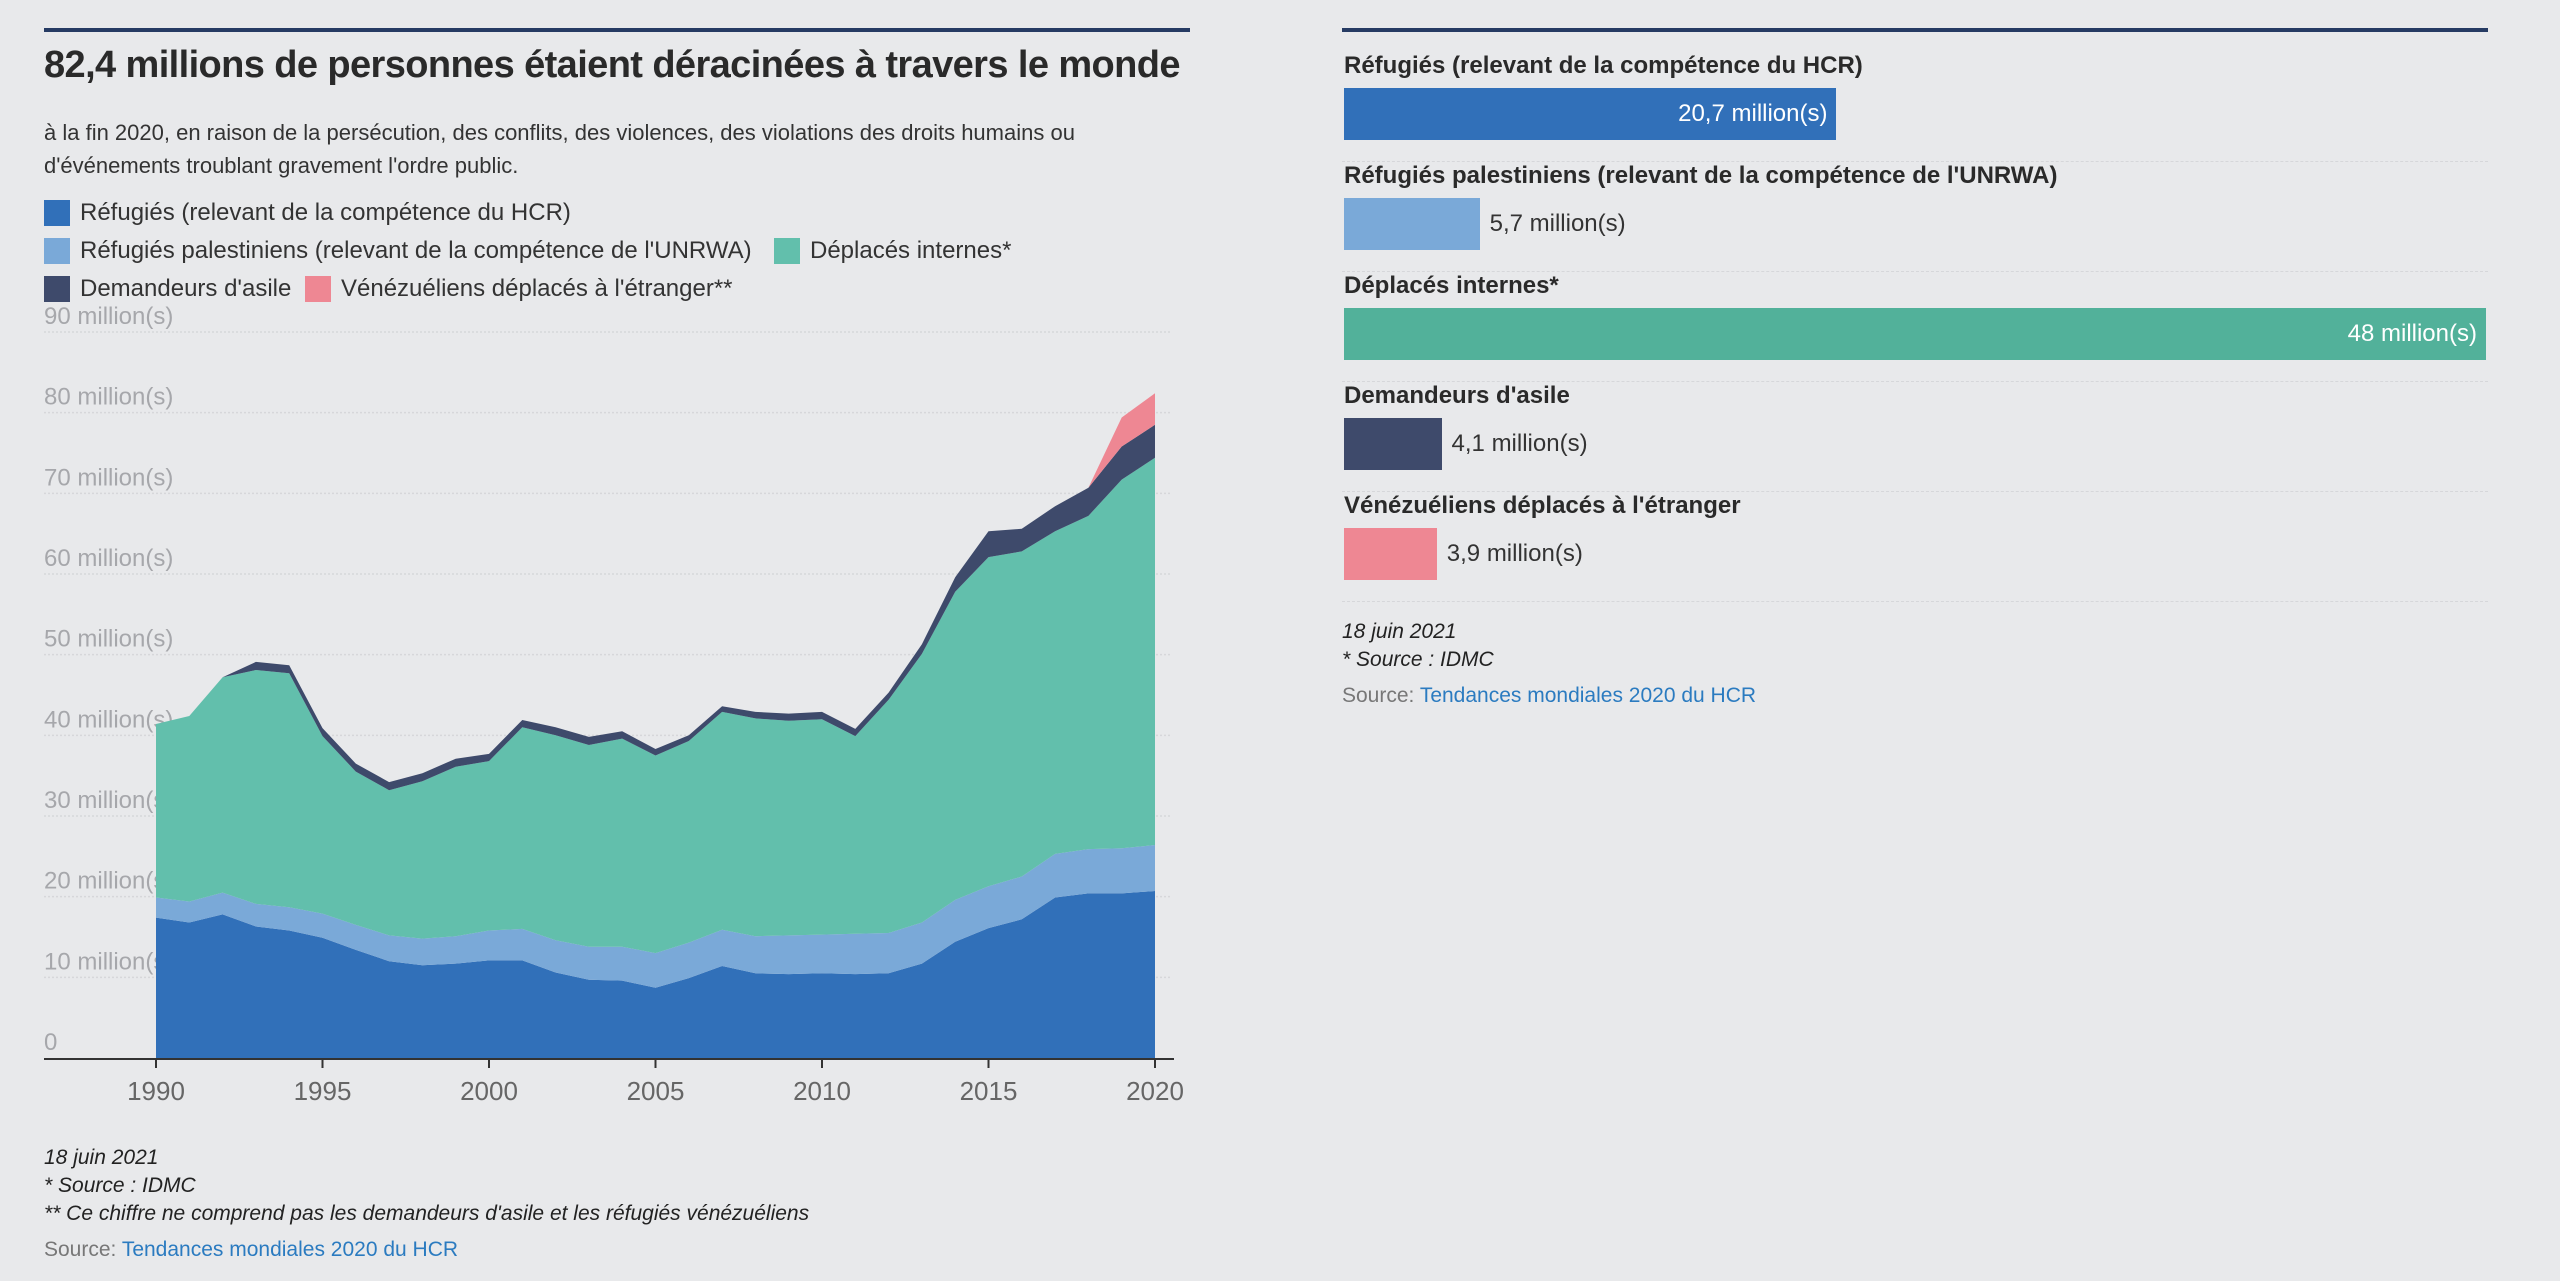  I want to click on bar-value-label: 3,9 million(s), so click(1514, 553).